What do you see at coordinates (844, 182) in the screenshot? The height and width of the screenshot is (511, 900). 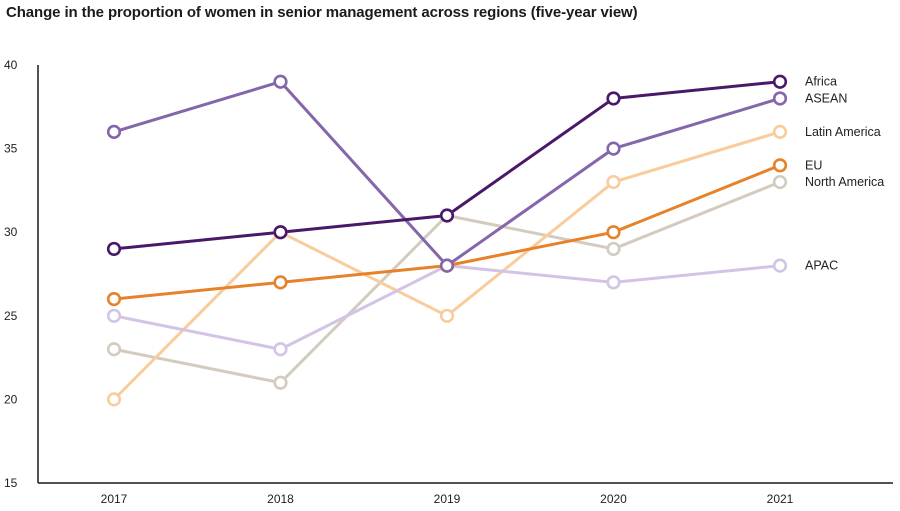 I see `legend-label-north-america: North America` at bounding box center [844, 182].